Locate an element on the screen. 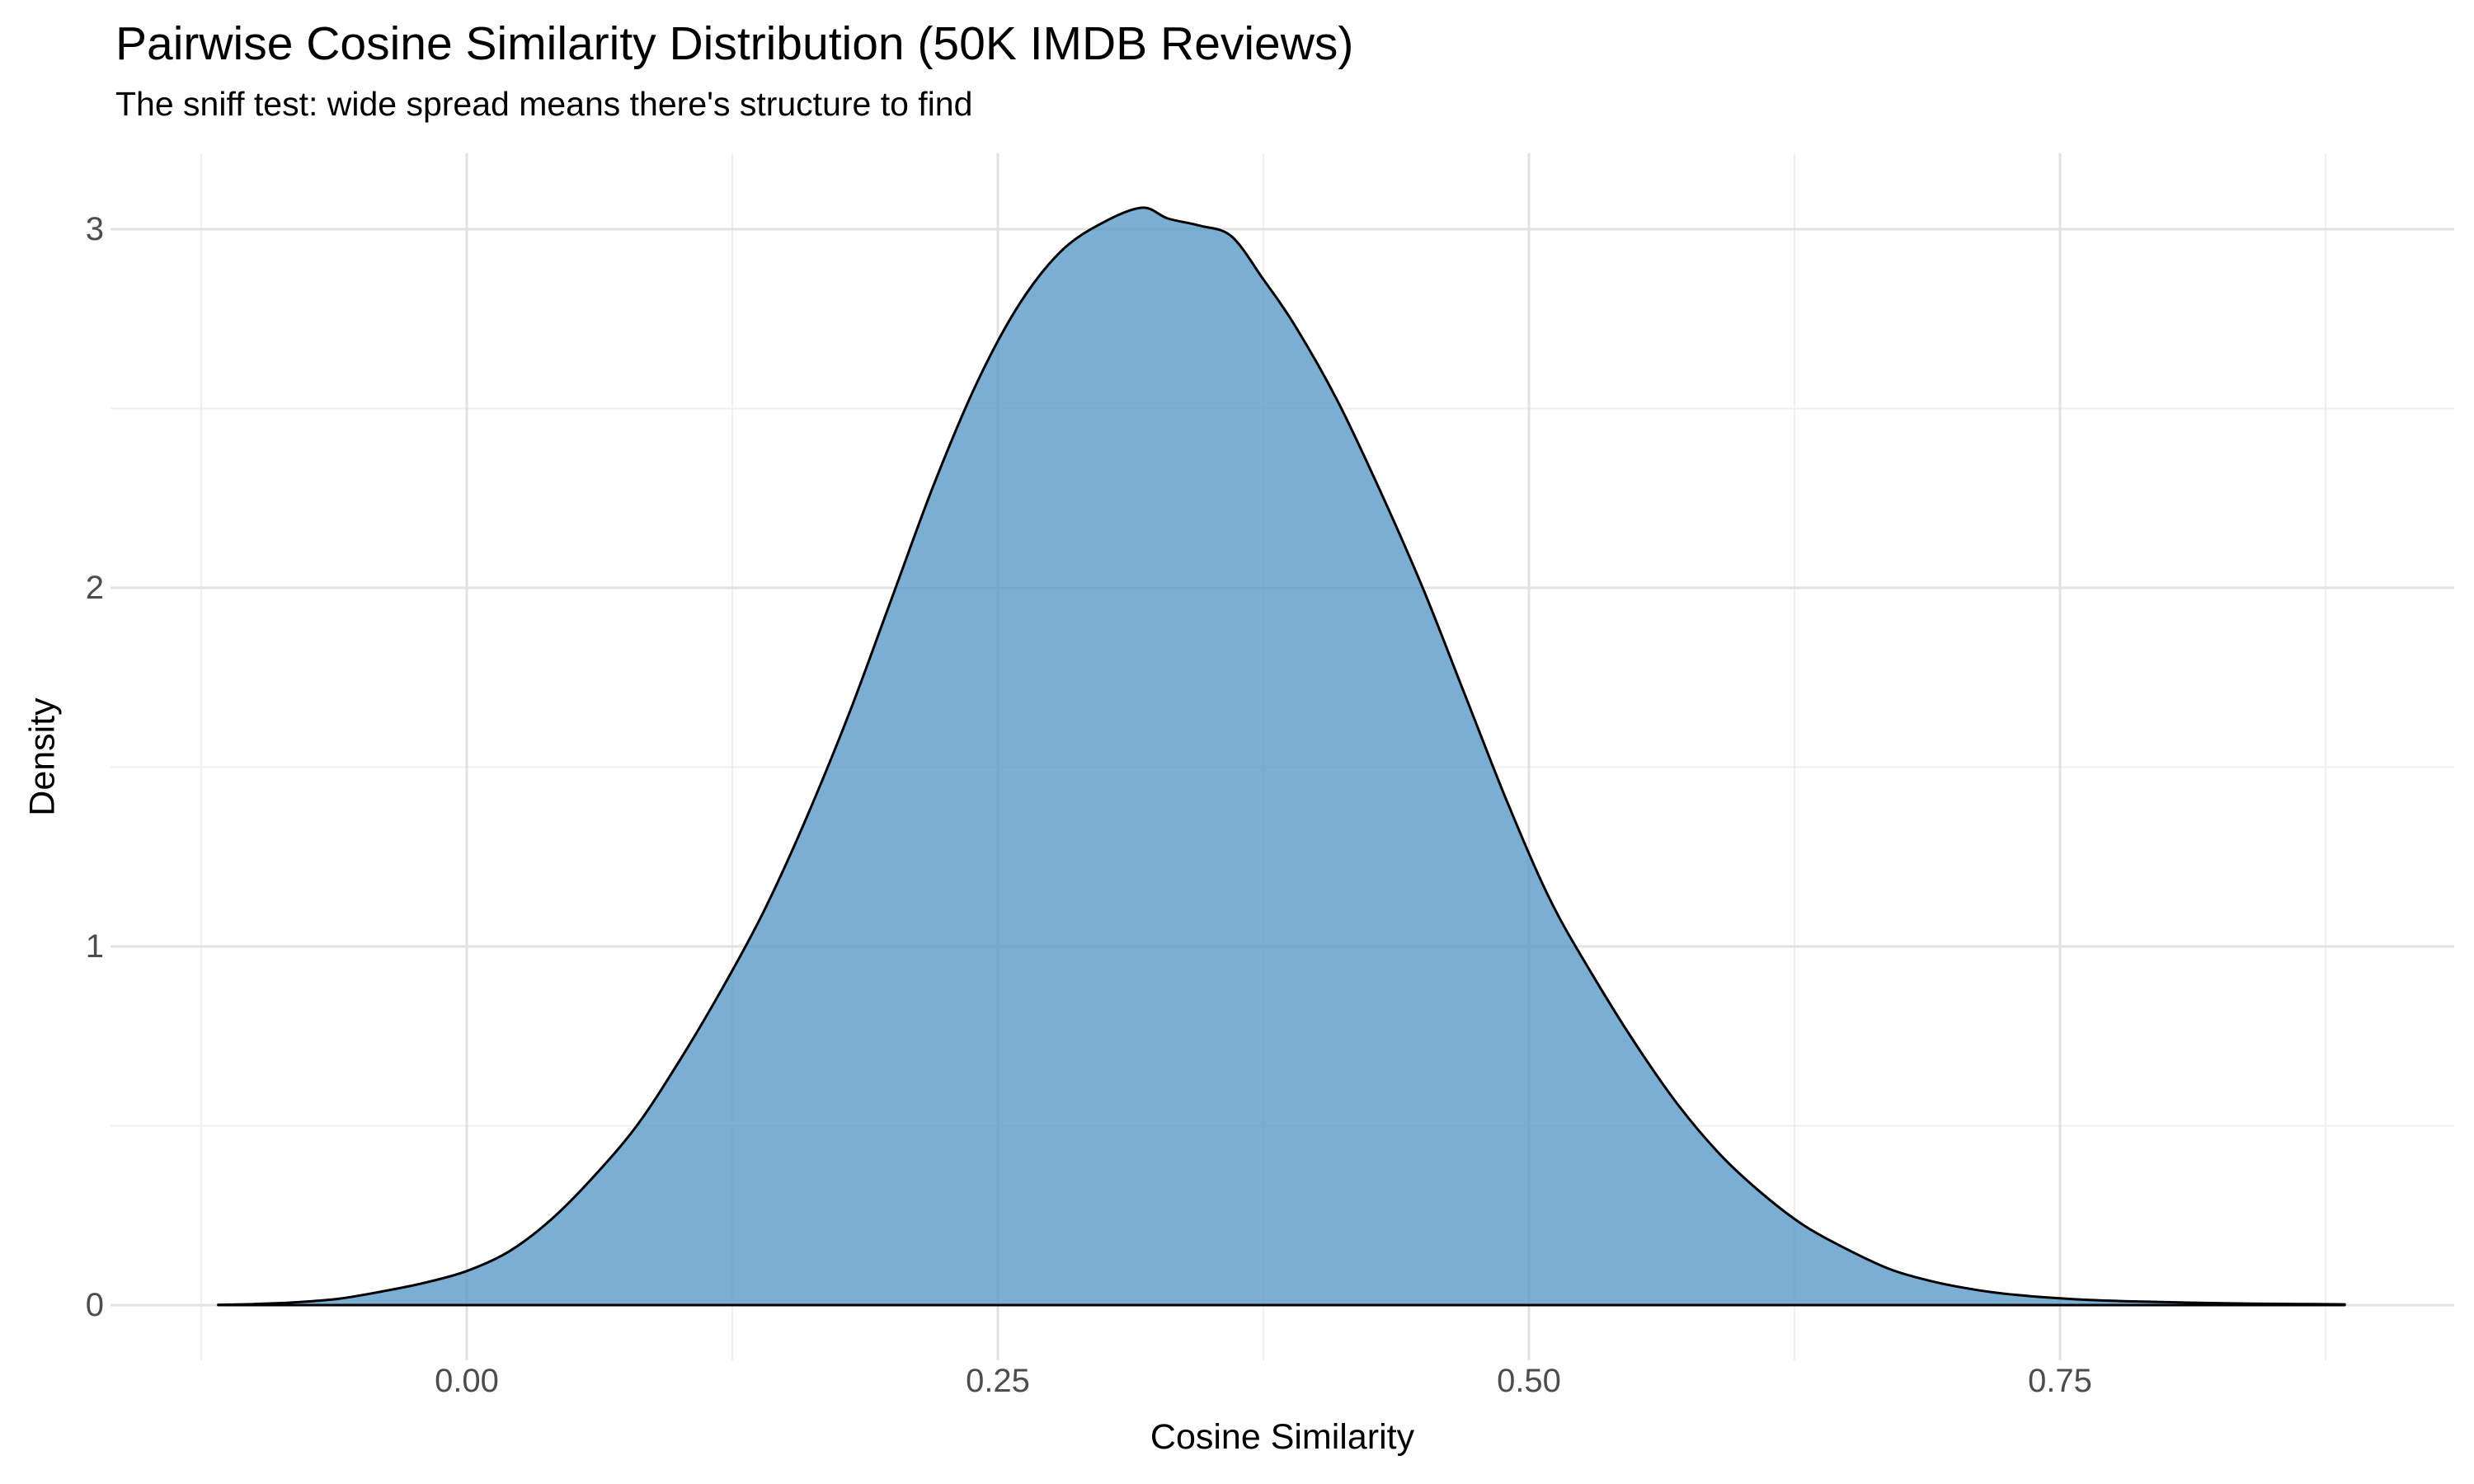 The height and width of the screenshot is (1484, 2474). x-axis-title: Cosine Similarity is located at coordinates (1282, 1437).